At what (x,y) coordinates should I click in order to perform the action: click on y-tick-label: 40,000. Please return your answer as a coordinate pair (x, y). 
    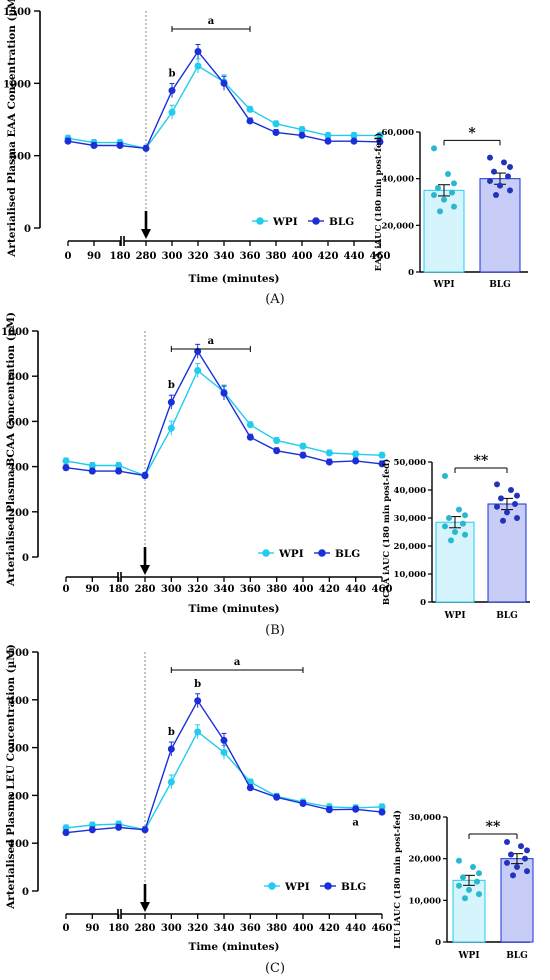
    Looking at the image, I should click on (397, 180).